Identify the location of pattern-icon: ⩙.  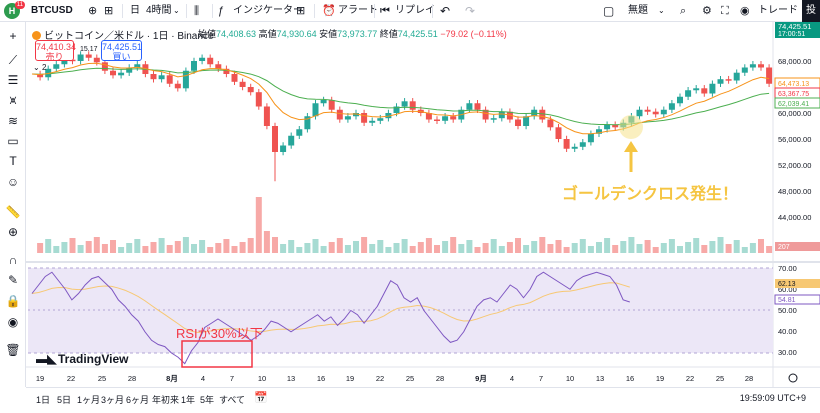
(13, 100).